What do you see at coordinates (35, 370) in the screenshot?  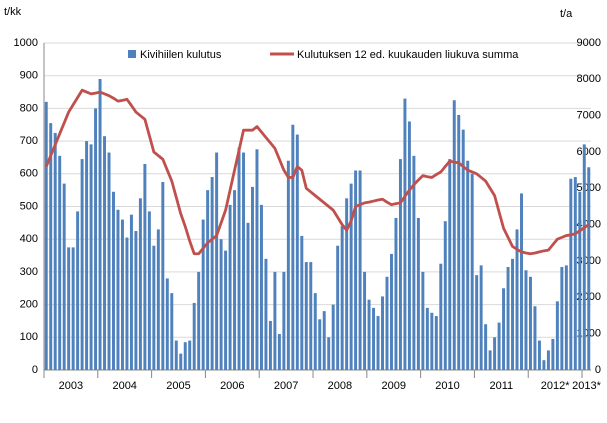 I see `y-tick-label: 0` at bounding box center [35, 370].